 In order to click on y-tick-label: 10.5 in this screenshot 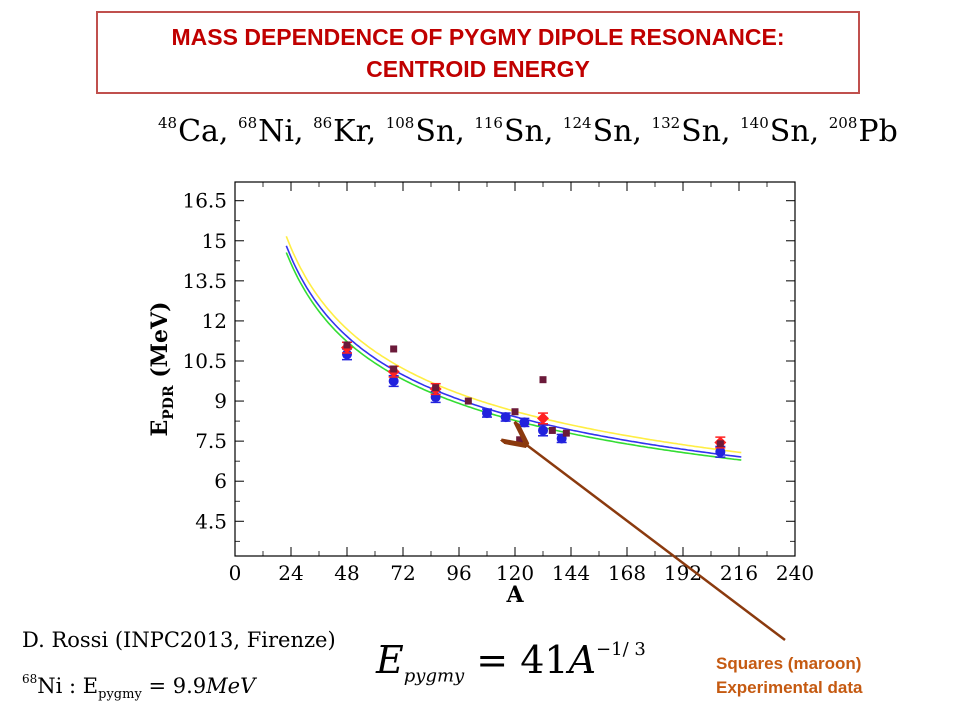, I will do `click(204, 361)`.